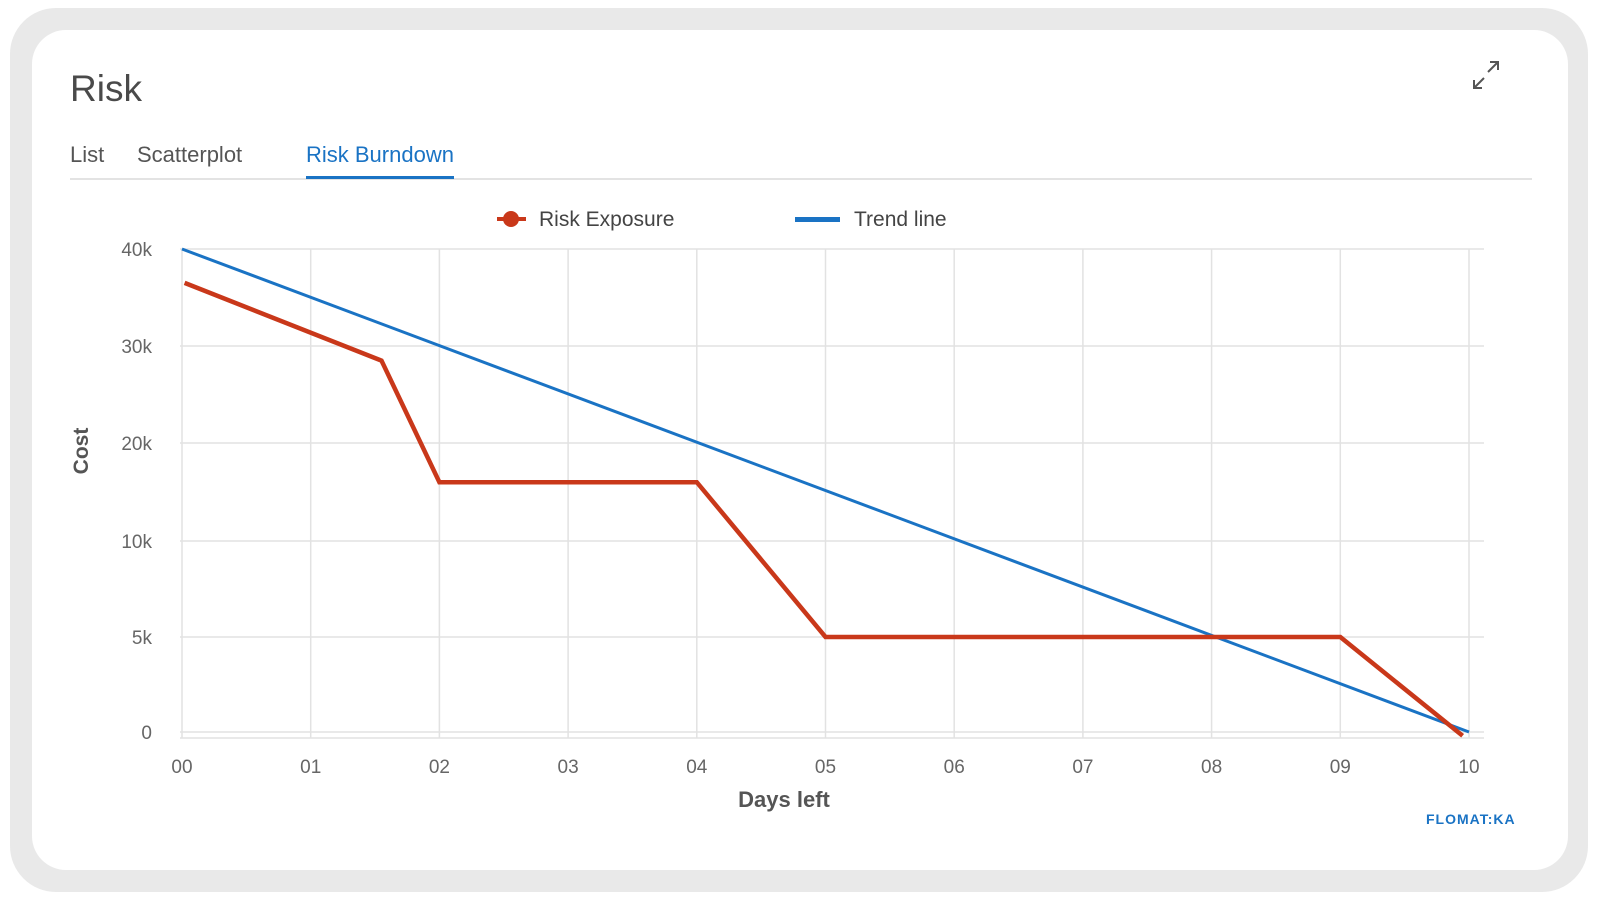  What do you see at coordinates (954, 767) in the screenshot?
I see `x-tick-label: 06` at bounding box center [954, 767].